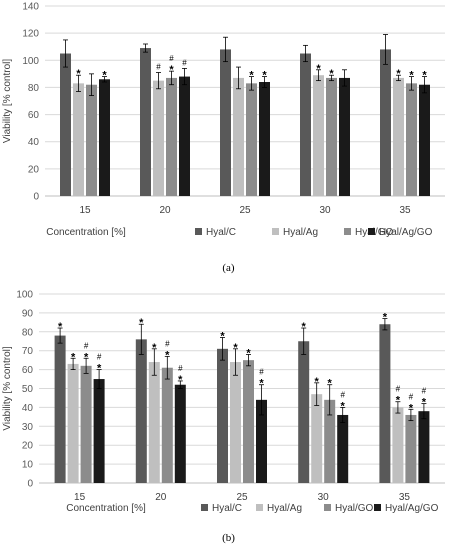 Image resolution: width=457 pixels, height=550 pixels. What do you see at coordinates (86, 232) in the screenshot?
I see `x-axis-label: Concentration [%]` at bounding box center [86, 232].